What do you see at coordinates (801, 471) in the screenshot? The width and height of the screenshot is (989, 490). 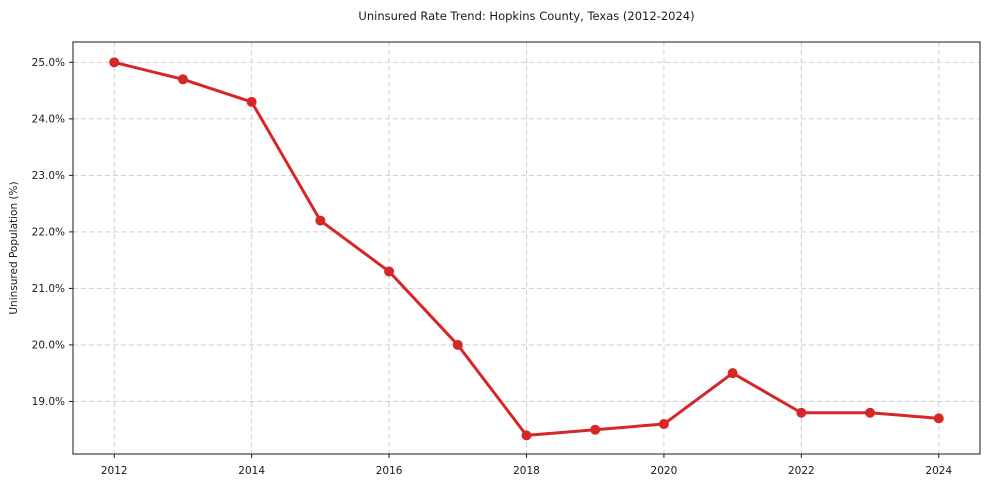 I see `x-tick-label: 2022` at bounding box center [801, 471].